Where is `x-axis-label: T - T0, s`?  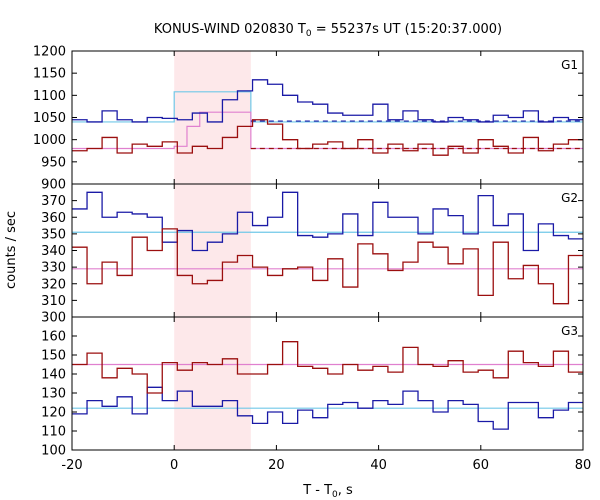 x-axis-label: T - T0, s is located at coordinates (327, 491).